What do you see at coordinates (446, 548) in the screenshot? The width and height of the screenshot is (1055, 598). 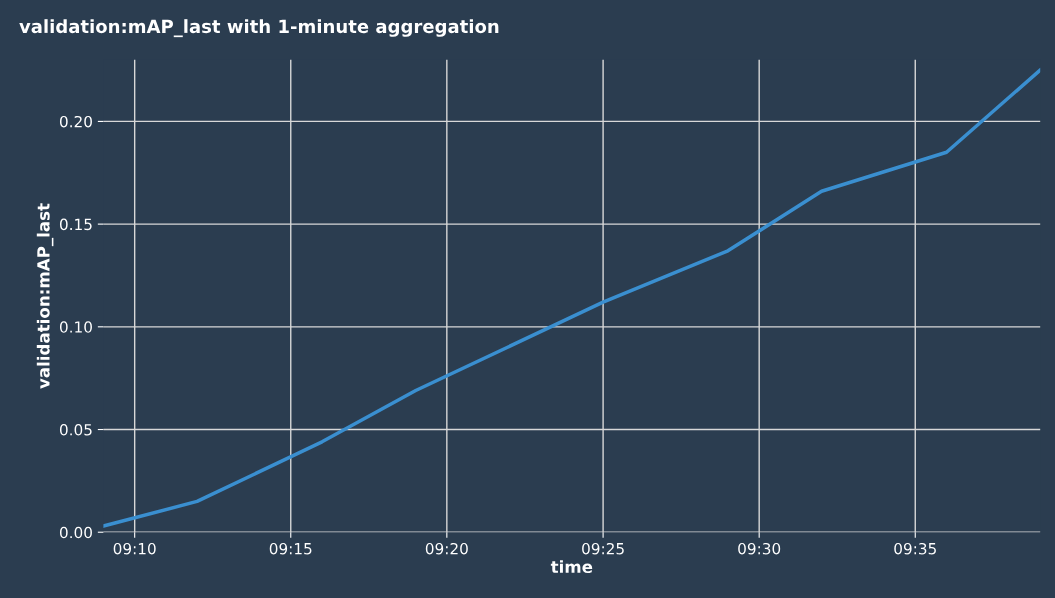 I see `x-tick-label: 09:20` at bounding box center [446, 548].